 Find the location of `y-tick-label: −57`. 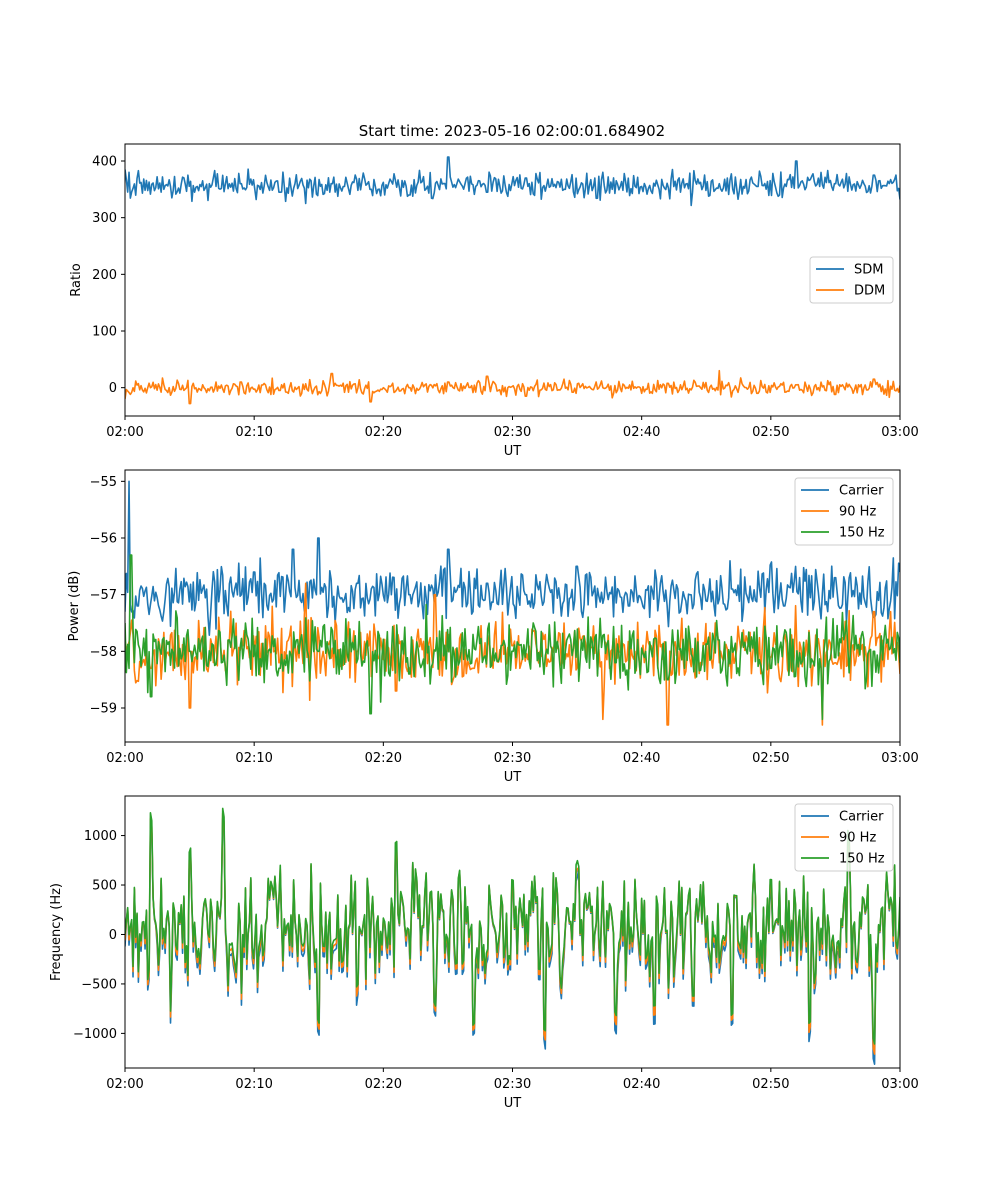

y-tick-label: −57 is located at coordinates (103, 595).